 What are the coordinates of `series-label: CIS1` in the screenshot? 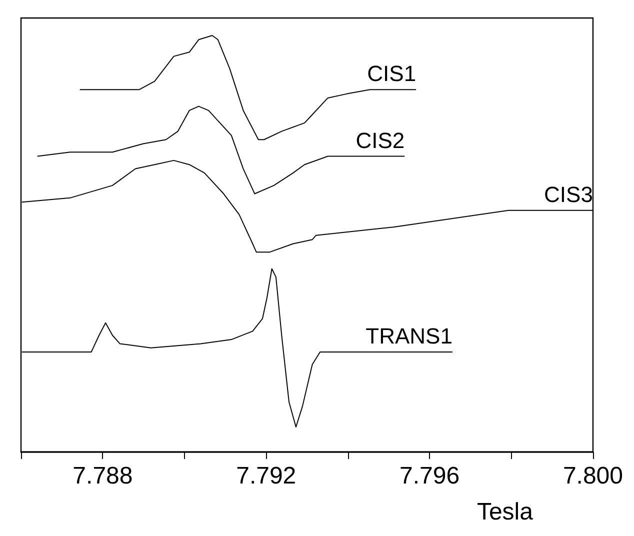 It's located at (391, 73).